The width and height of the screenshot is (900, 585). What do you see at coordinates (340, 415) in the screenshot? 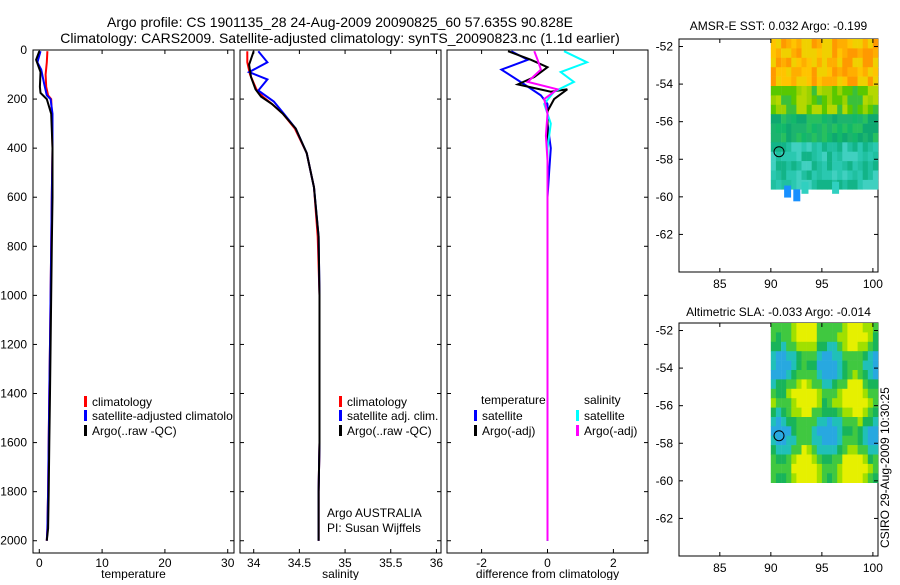
I see `legend-swatch` at bounding box center [340, 415].